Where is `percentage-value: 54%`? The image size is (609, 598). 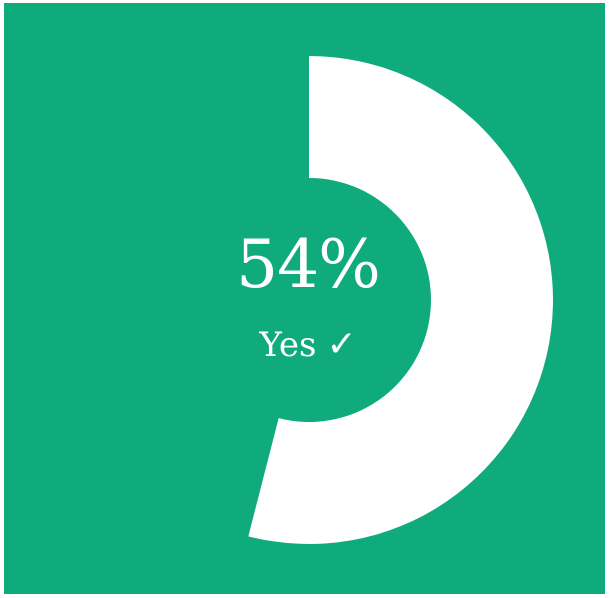 percentage-value: 54% is located at coordinates (308, 265).